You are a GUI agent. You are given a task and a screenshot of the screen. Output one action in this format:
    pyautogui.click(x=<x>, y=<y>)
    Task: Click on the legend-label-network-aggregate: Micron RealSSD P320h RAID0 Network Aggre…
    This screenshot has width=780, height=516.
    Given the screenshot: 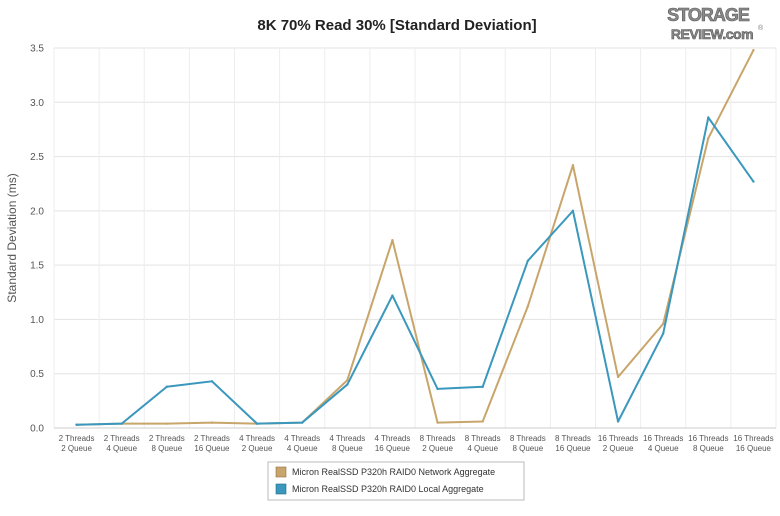 What is the action you would take?
    pyautogui.click(x=393, y=472)
    